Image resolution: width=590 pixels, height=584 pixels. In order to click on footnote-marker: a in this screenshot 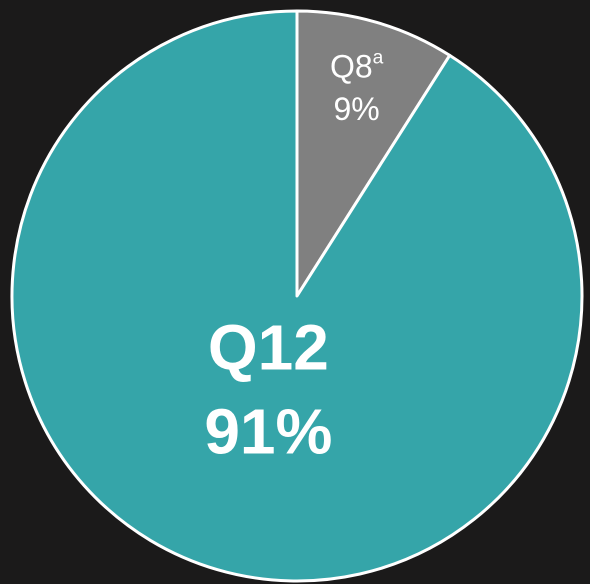, I will do `click(378, 58)`.